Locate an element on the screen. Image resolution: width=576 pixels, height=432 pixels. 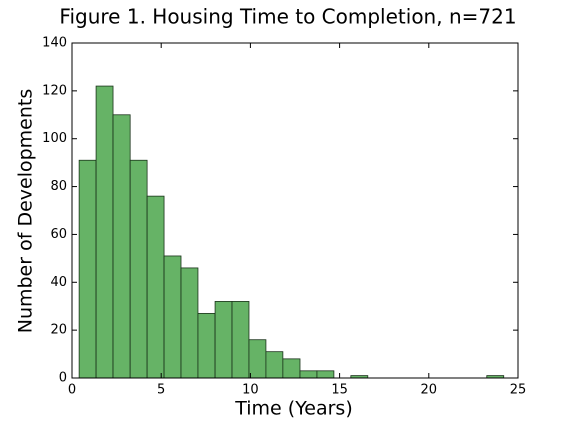
x-tick-label: 0 is located at coordinates (72, 390).